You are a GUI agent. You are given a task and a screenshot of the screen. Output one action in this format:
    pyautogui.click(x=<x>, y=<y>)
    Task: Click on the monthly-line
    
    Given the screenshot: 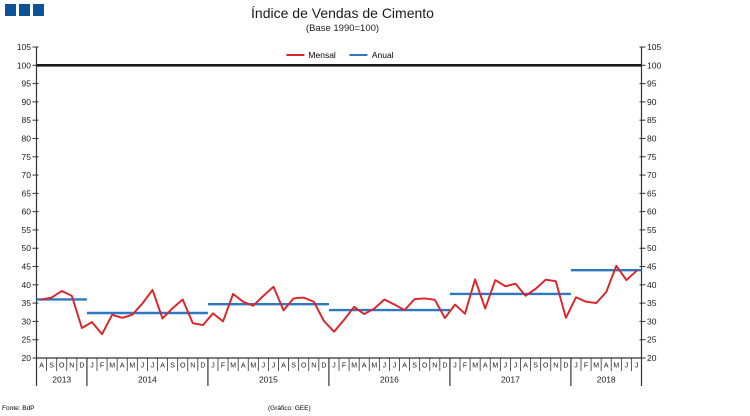 What is the action you would take?
    pyautogui.click(x=339, y=300)
    